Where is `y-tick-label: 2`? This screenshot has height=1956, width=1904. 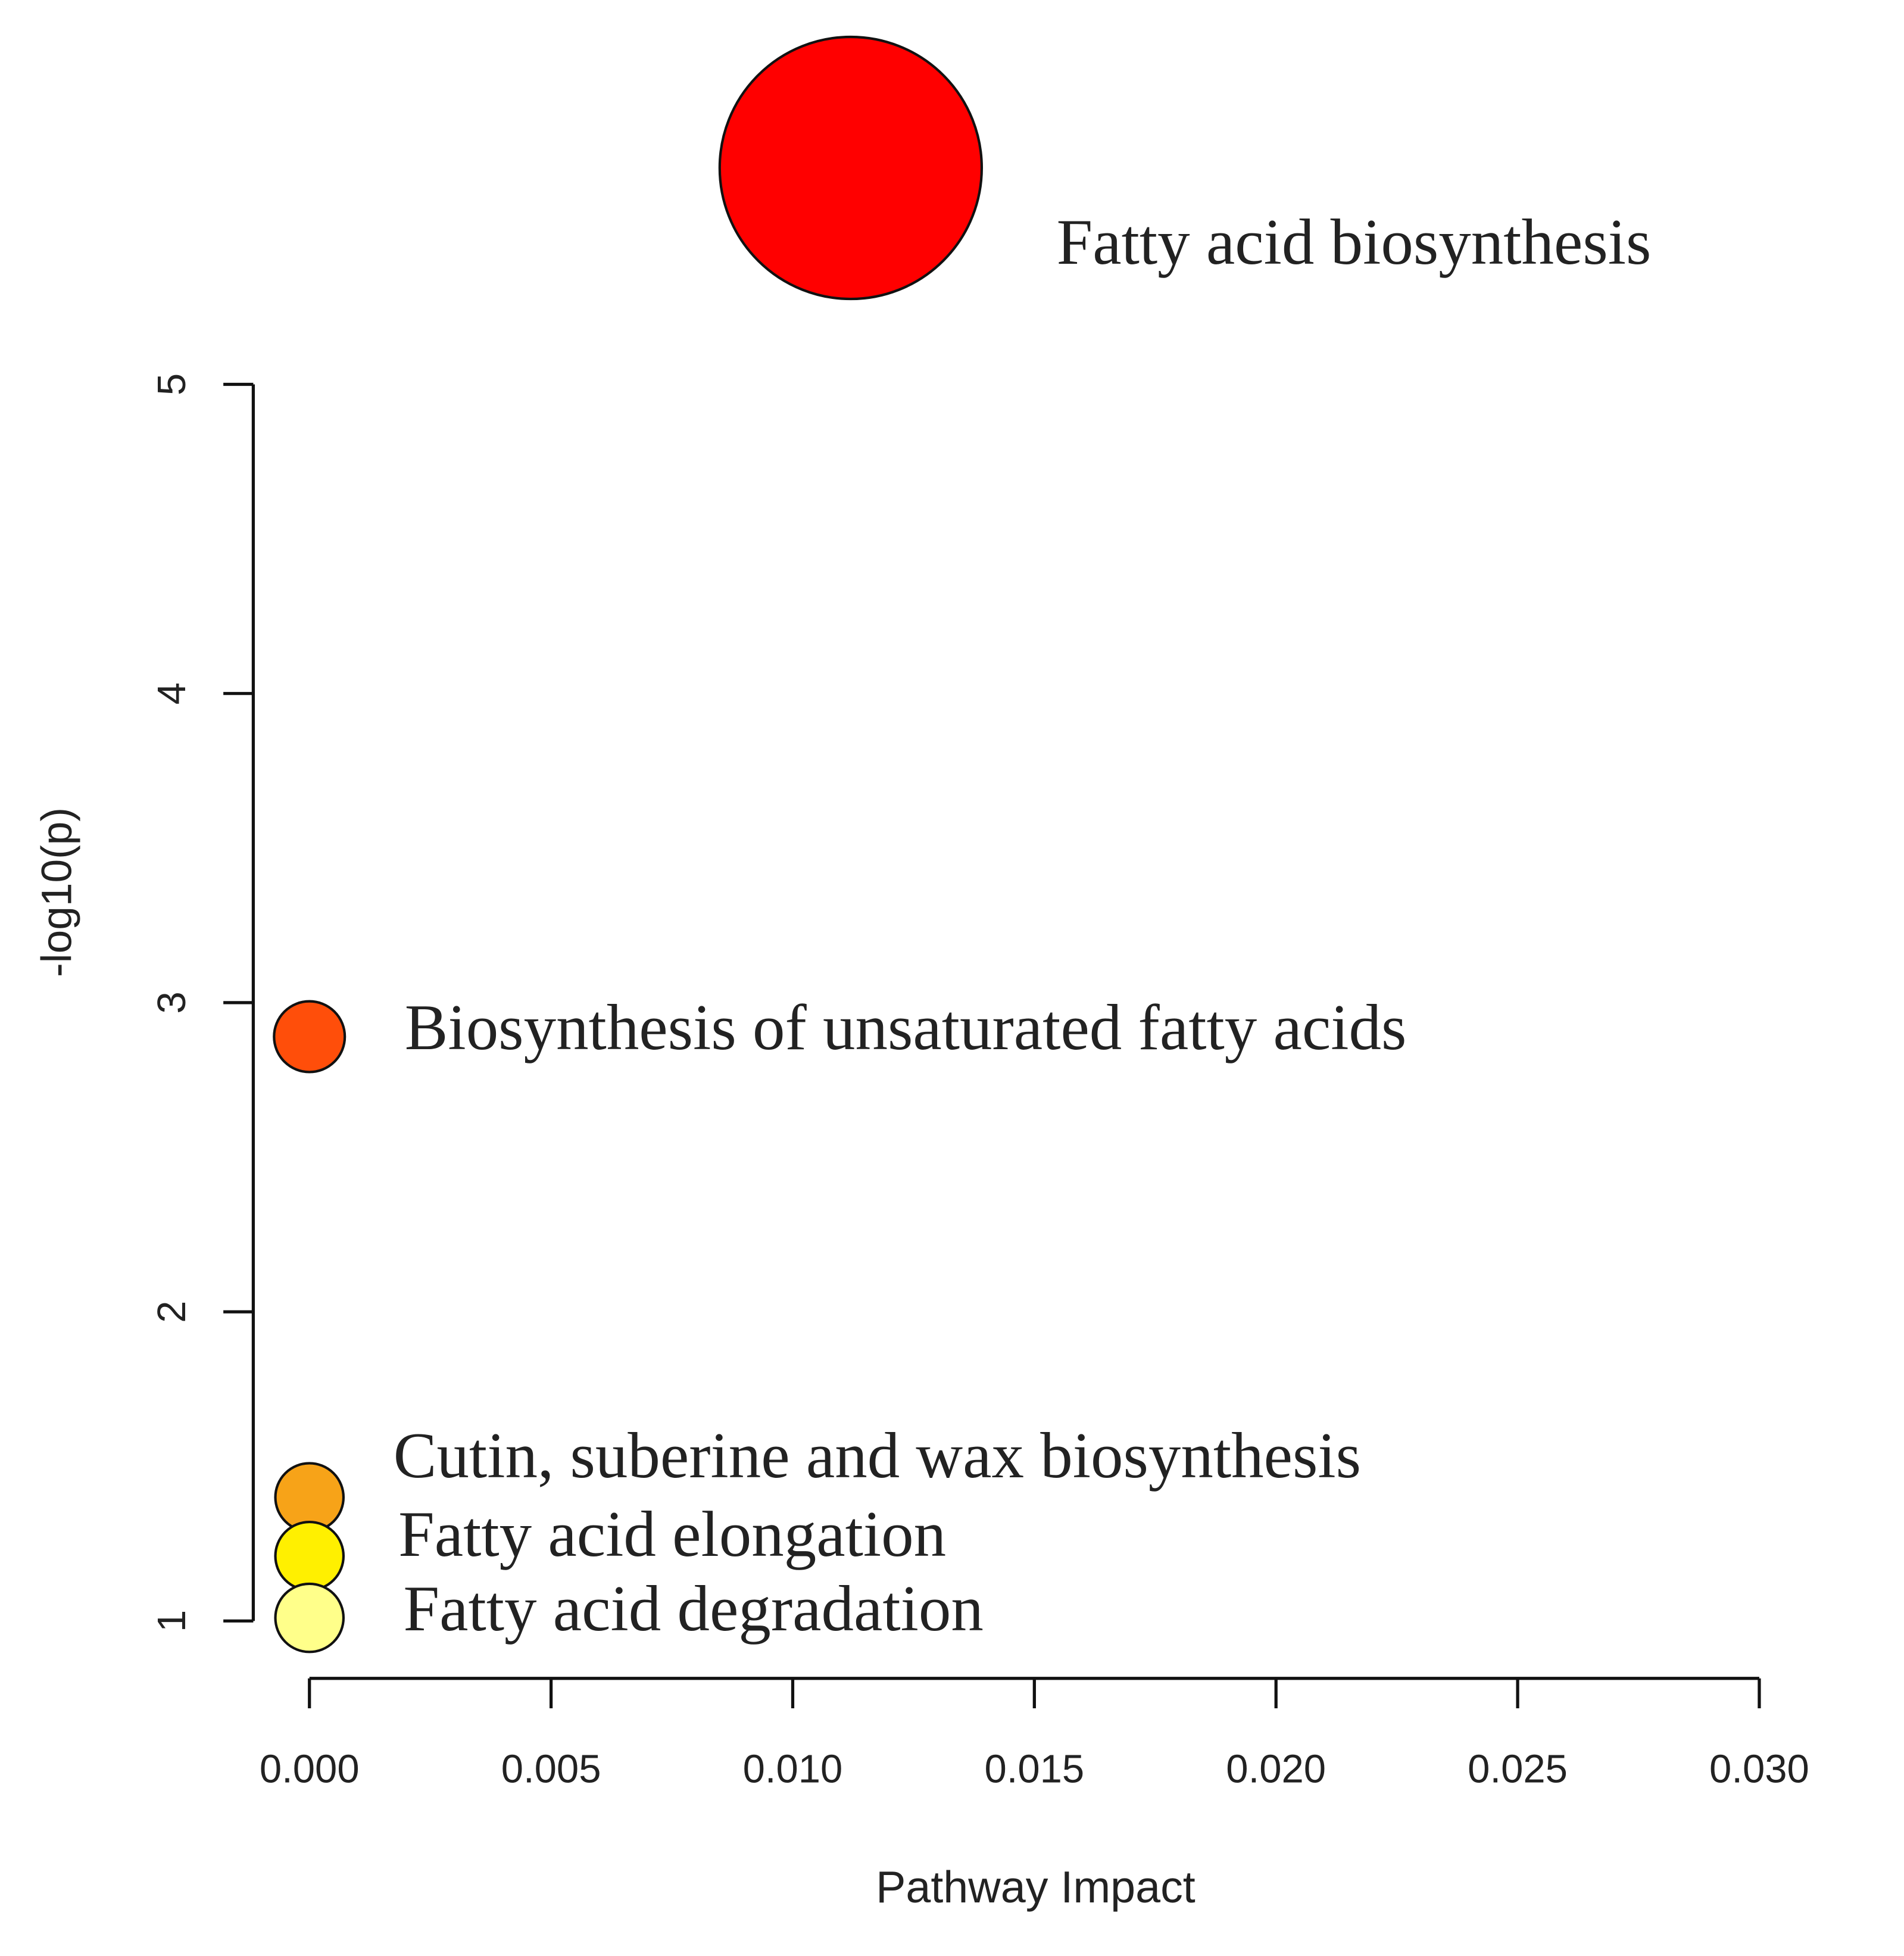
y-tick-label: 2 is located at coordinates (171, 1311).